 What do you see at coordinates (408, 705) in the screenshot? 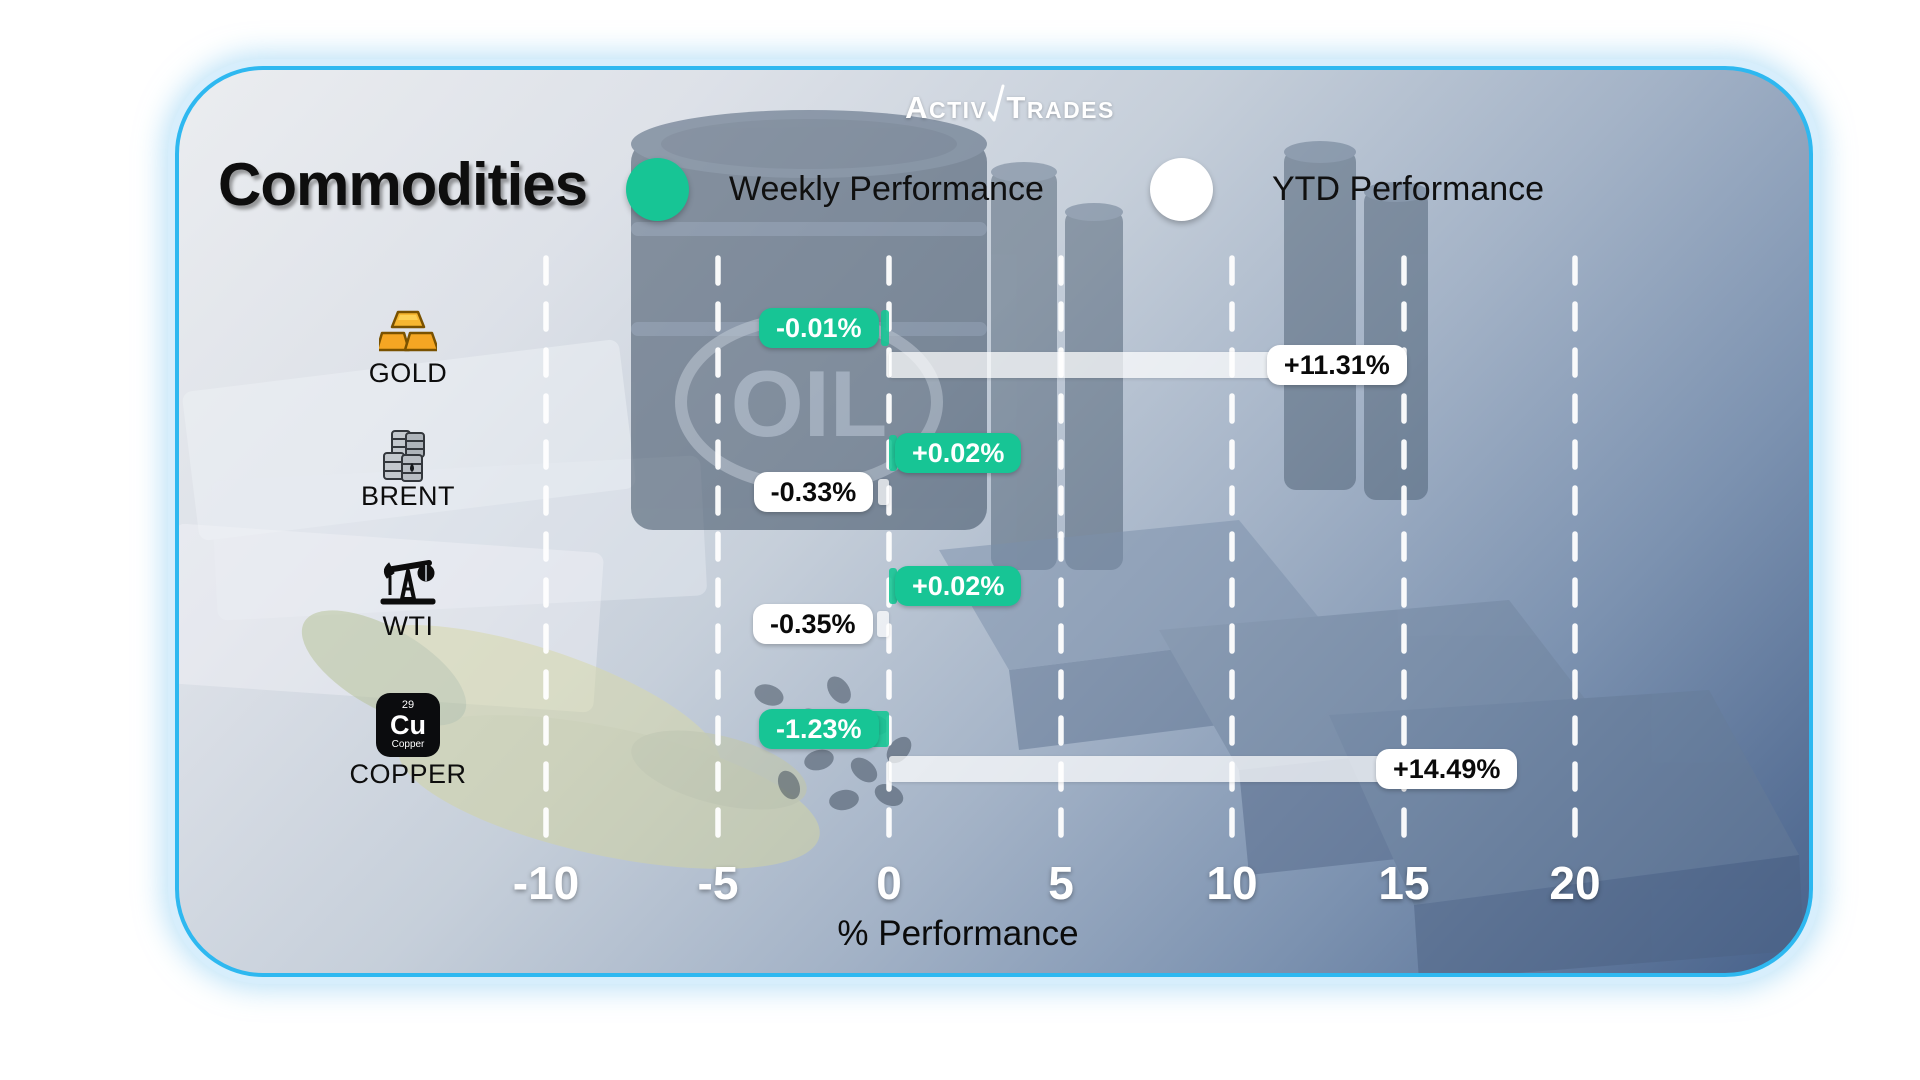
I see `copper-atomic-number: 29` at bounding box center [408, 705].